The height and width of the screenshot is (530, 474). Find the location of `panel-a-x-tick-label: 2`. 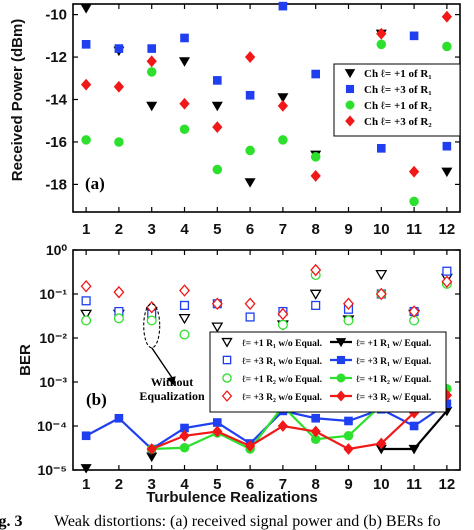

panel-a-x-tick-label: 2 is located at coordinates (119, 229).